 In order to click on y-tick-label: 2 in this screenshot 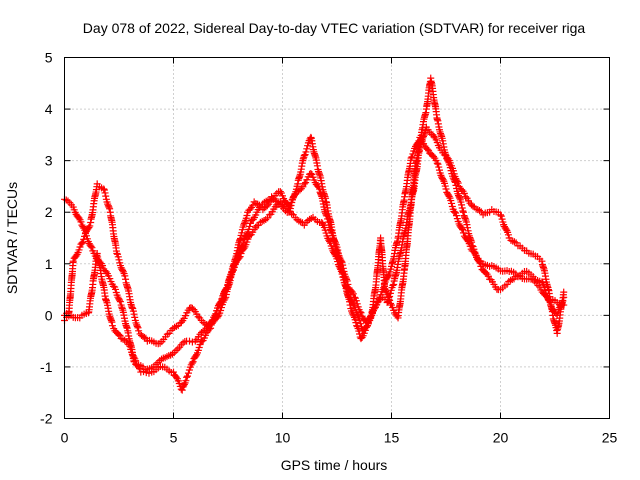, I will do `click(49, 212)`.